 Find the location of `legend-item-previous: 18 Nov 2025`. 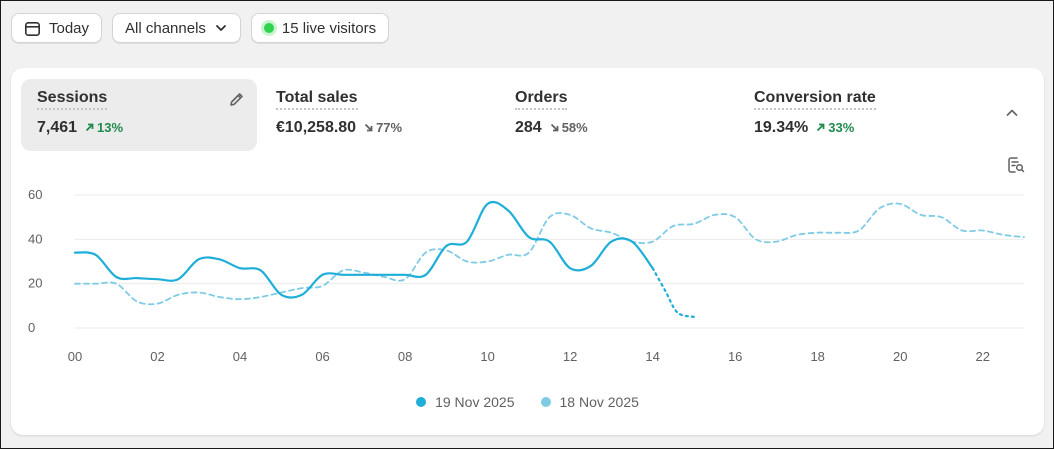

legend-item-previous: 18 Nov 2025 is located at coordinates (589, 402).